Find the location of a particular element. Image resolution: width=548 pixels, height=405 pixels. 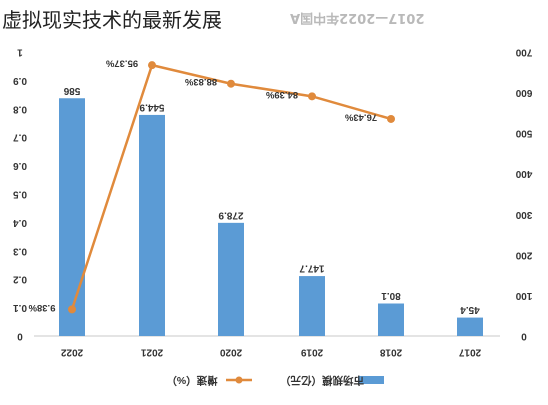

growth-point-2022 is located at coordinates (72, 309).